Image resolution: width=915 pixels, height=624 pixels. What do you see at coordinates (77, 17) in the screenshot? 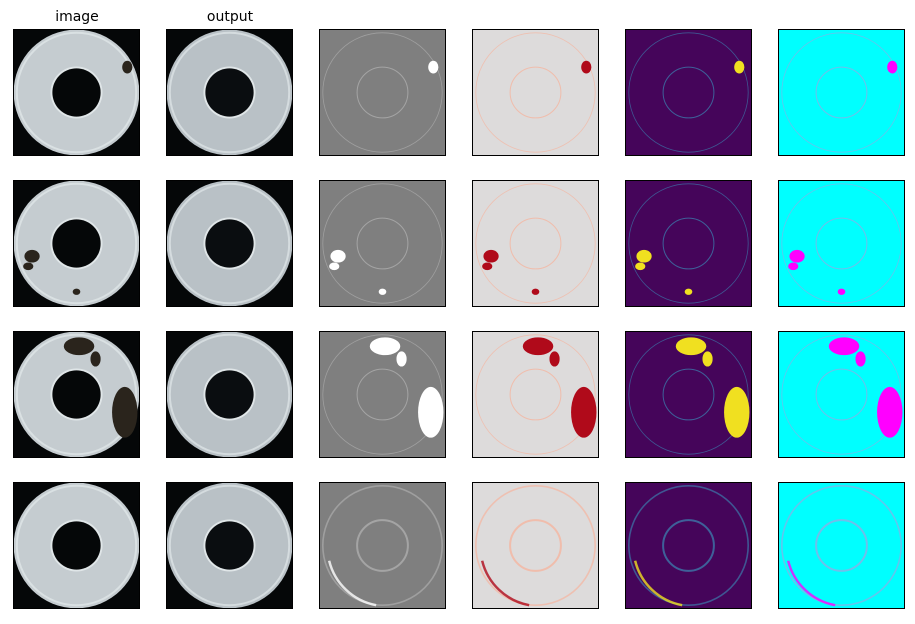
I see `column-title: image` at bounding box center [77, 17].